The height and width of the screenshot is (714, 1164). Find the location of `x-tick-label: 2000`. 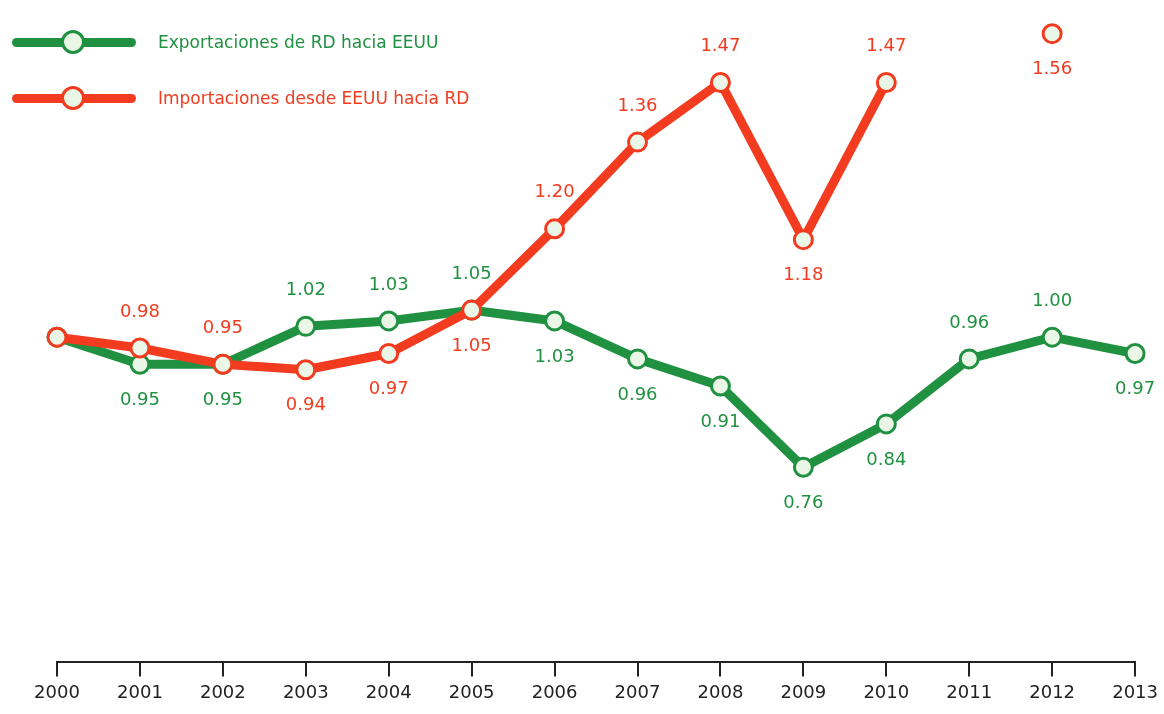

x-tick-label: 2000 is located at coordinates (57, 691).